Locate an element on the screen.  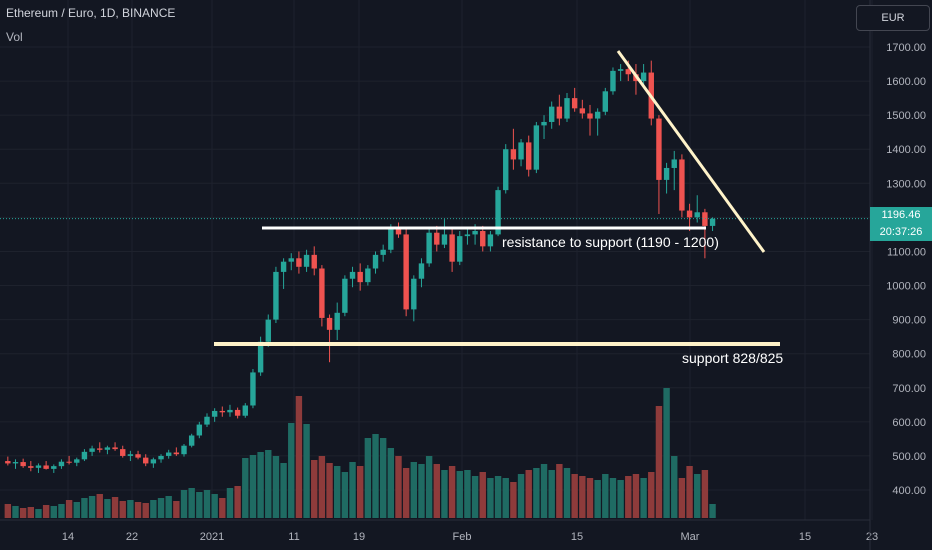
last-price: 1196.46 is located at coordinates (901, 215).